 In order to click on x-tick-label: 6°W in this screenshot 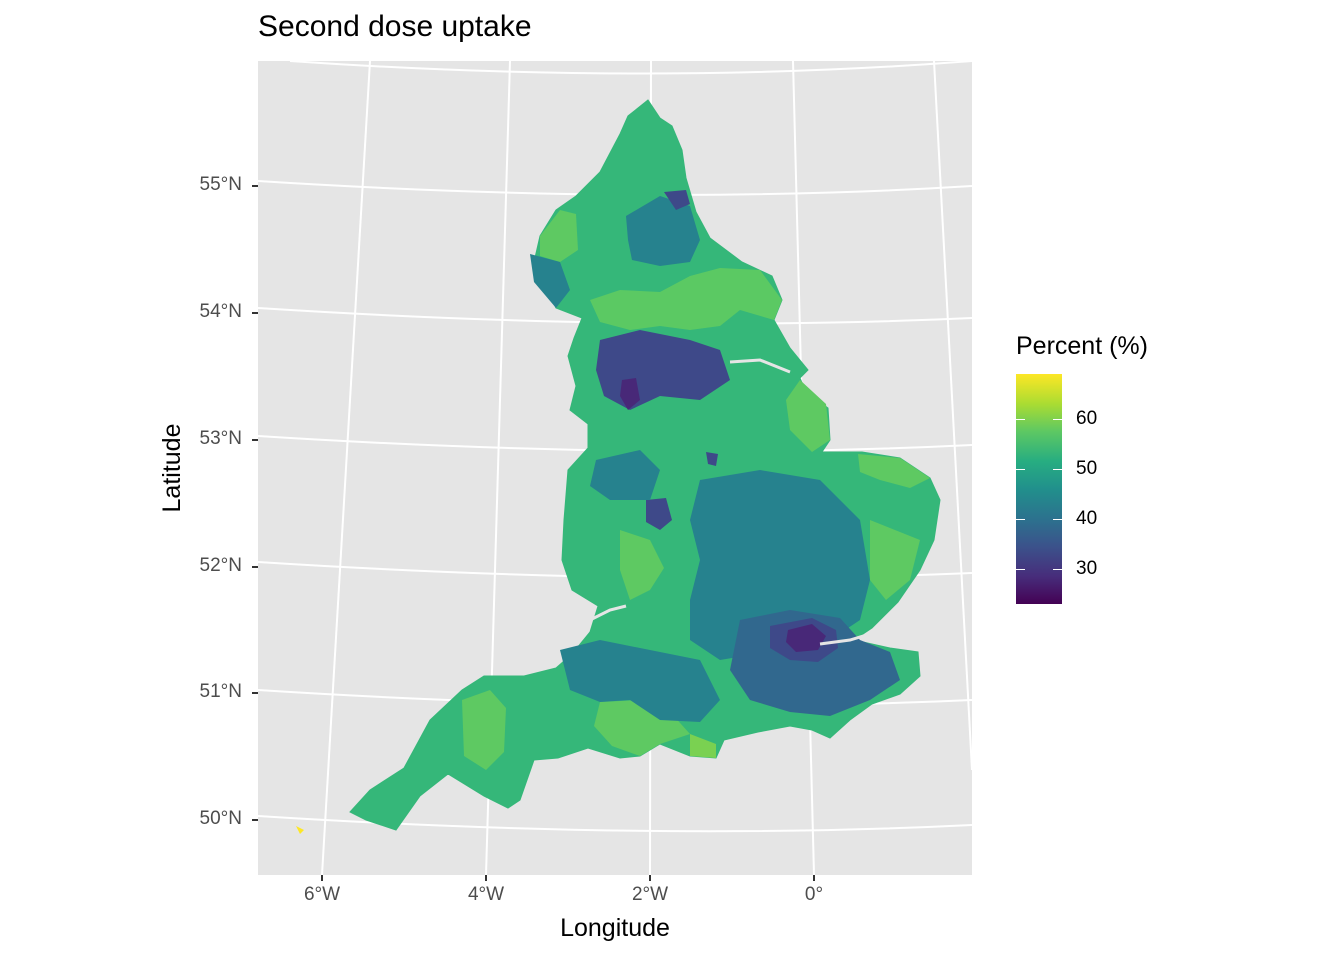, I will do `click(322, 894)`.